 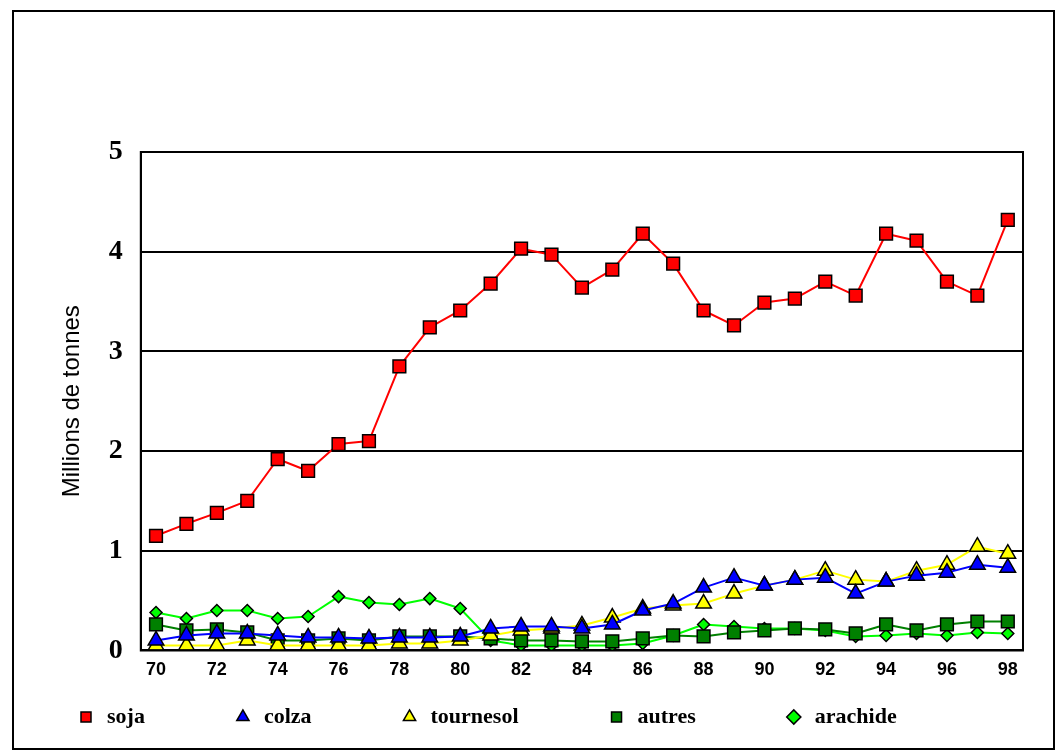 I want to click on y-tick-label: 0, so click(x=115, y=648).